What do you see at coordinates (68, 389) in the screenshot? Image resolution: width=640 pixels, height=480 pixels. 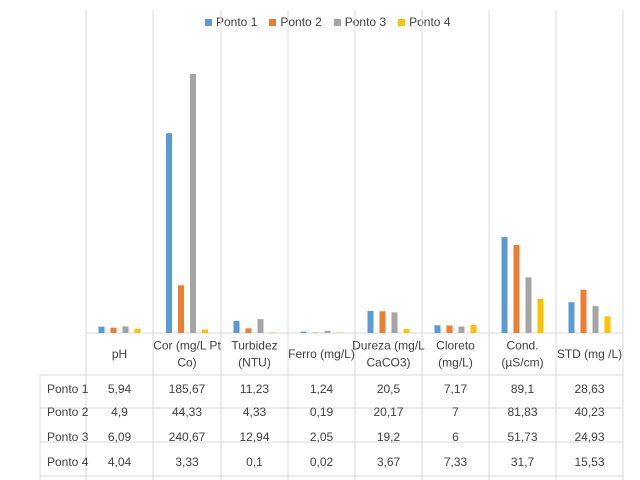 I see `table-row-header: Ponto 1` at bounding box center [68, 389].